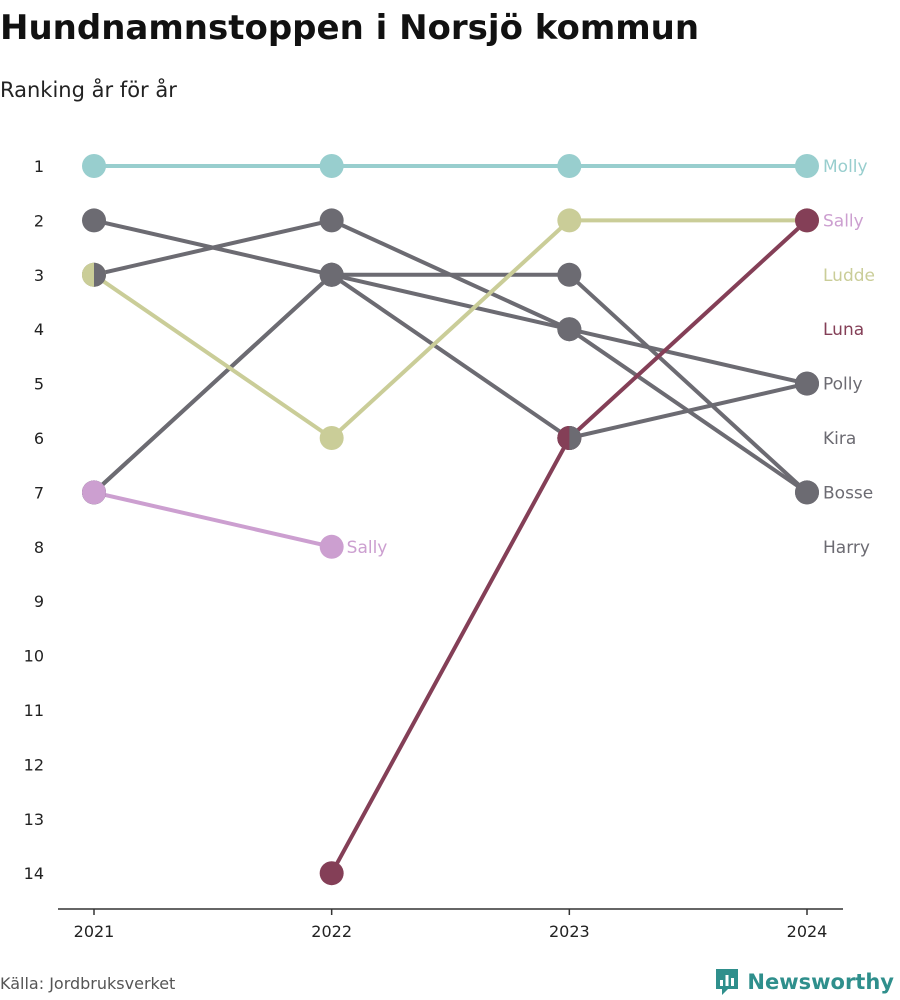 This screenshot has width=900, height=1000. What do you see at coordinates (846, 548) in the screenshot?
I see `end-label-harry: Harry` at bounding box center [846, 548].